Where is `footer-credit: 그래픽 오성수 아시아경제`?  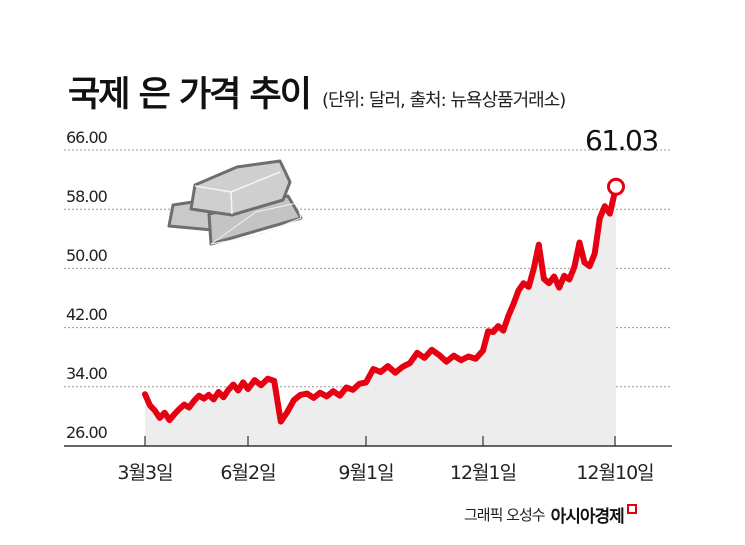 footer-credit: 그래픽 오성수 아시아경제 is located at coordinates (550, 514).